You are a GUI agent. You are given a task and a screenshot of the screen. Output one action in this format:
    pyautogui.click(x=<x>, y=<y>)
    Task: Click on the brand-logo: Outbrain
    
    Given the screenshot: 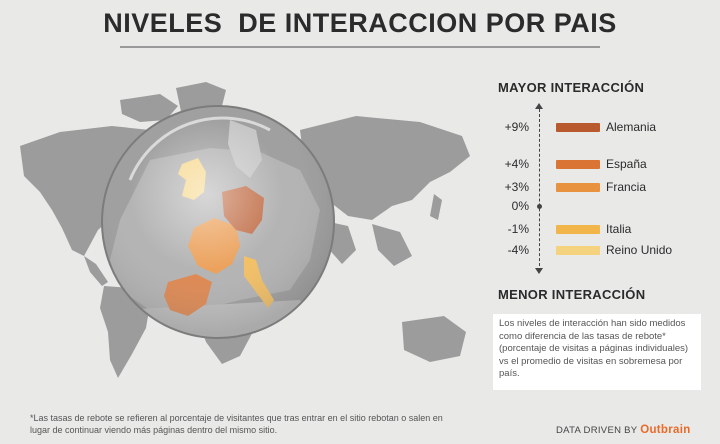 What is the action you would take?
    pyautogui.click(x=665, y=430)
    